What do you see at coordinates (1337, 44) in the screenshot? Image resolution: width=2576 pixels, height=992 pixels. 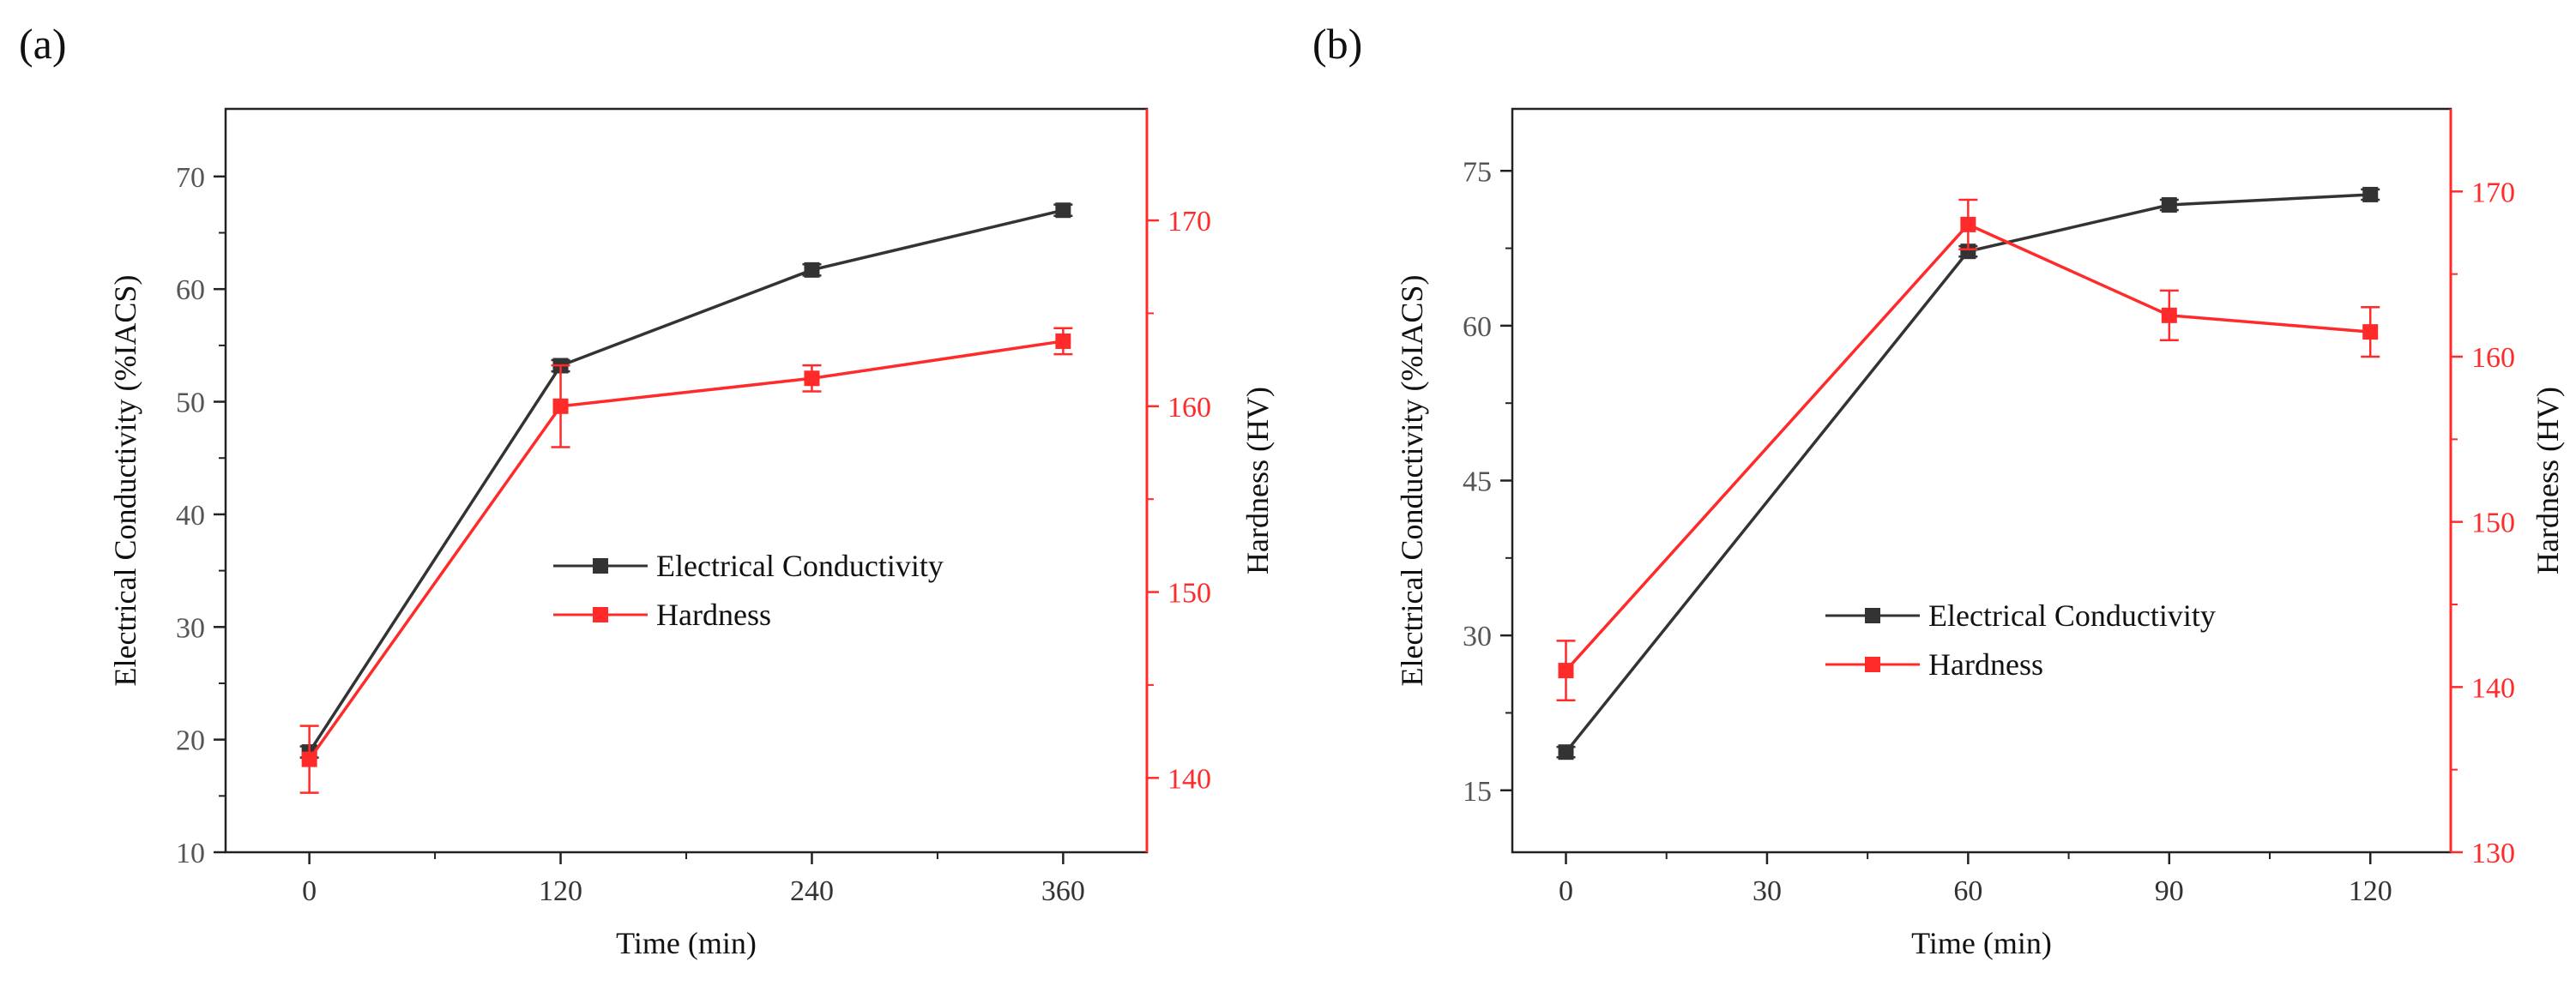 I see `panel-label: (b)` at bounding box center [1337, 44].